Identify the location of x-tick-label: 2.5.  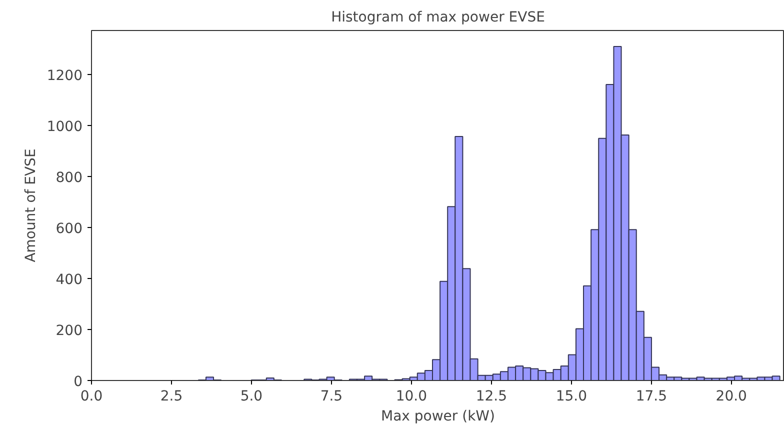
(171, 396).